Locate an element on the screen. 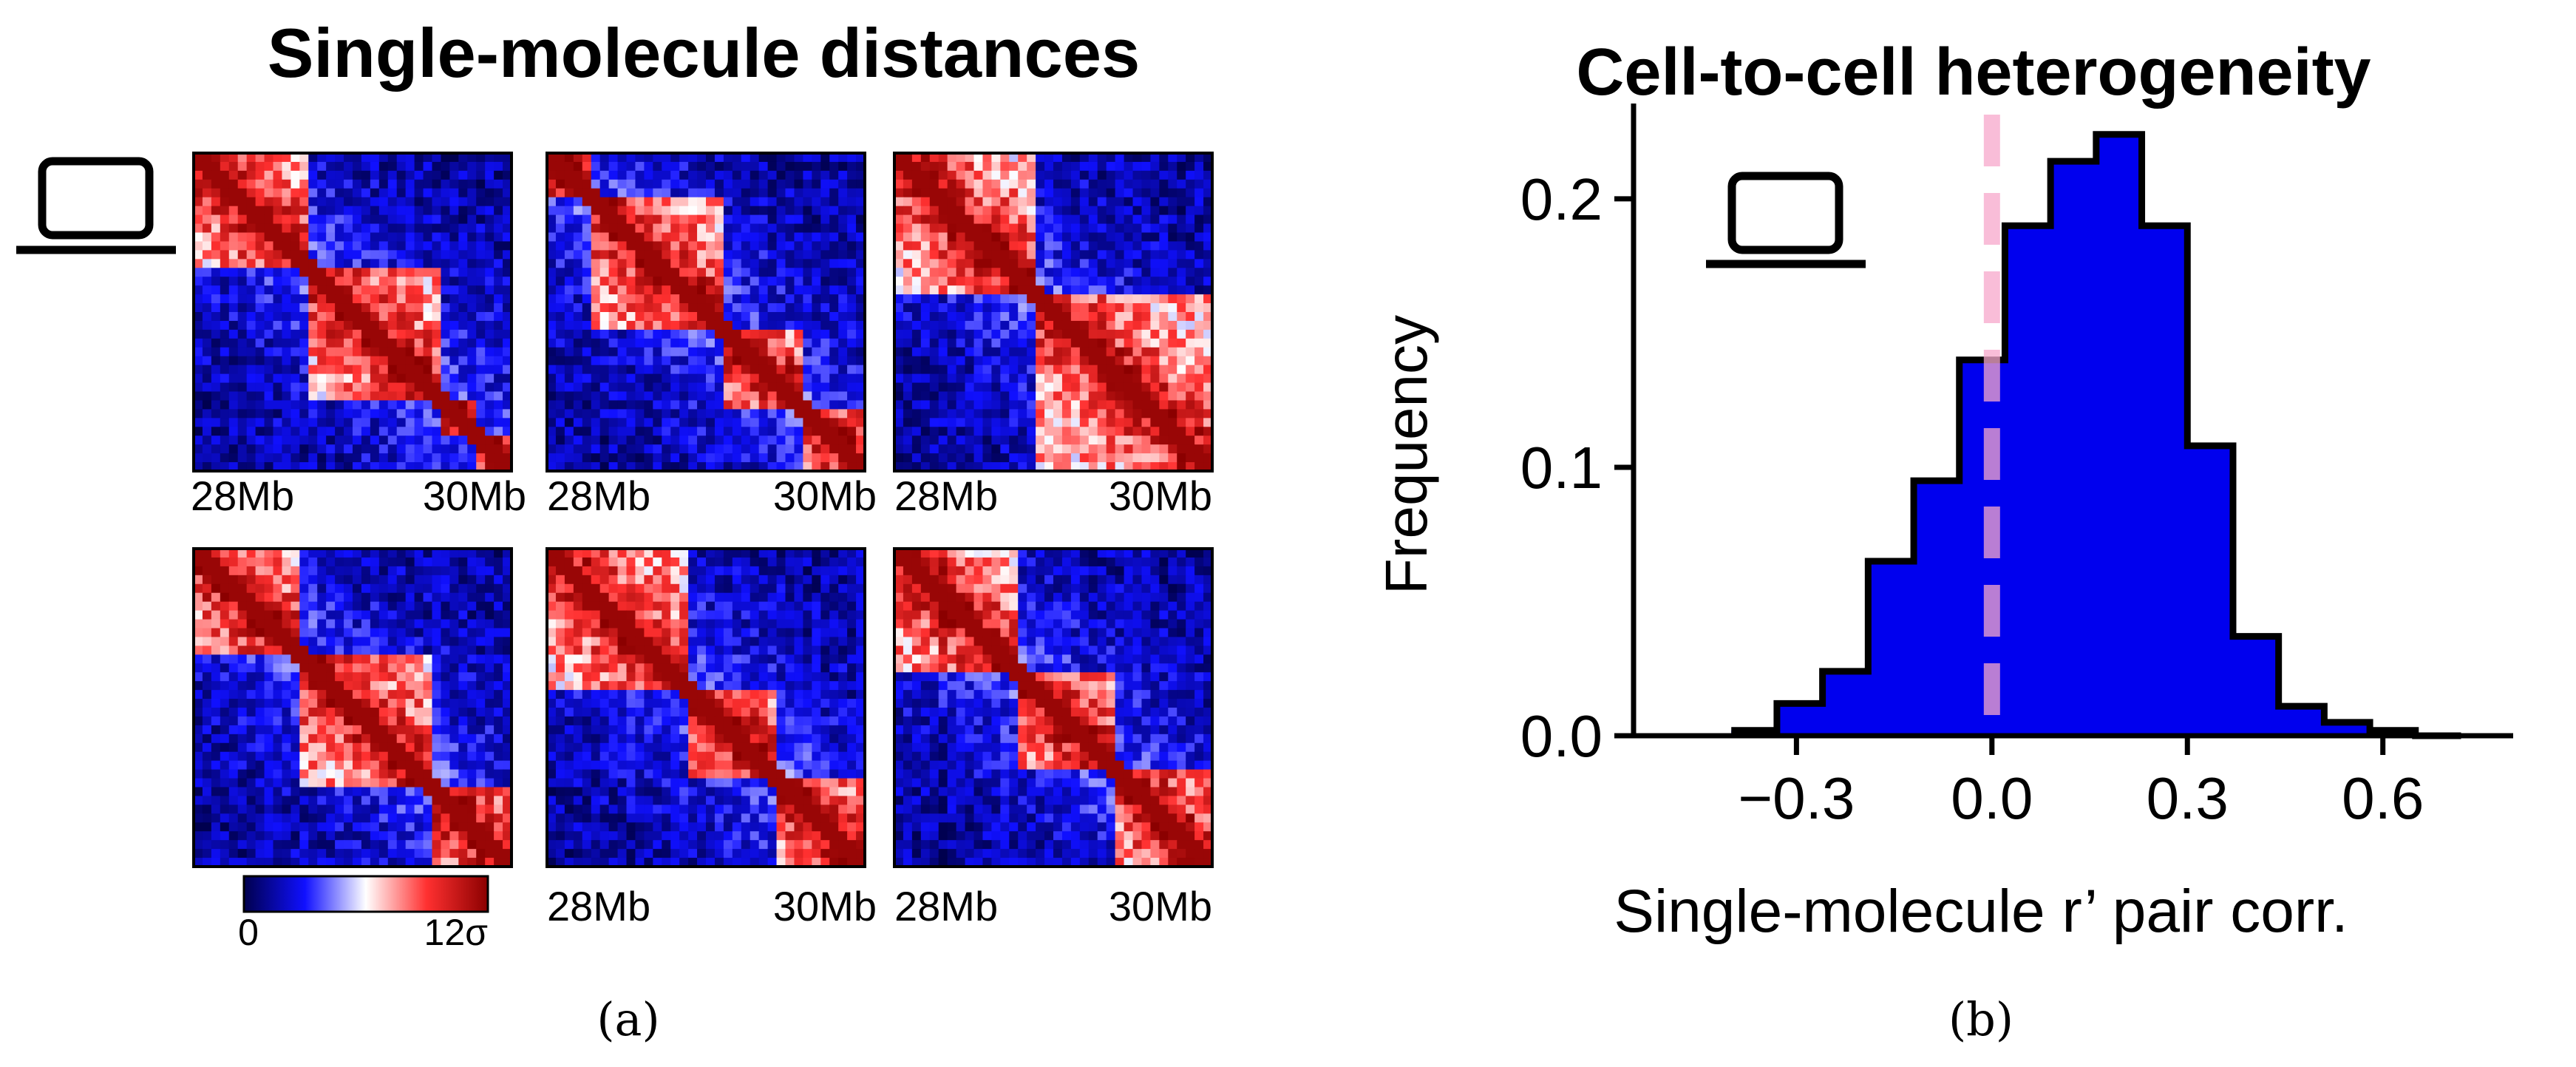 This screenshot has height=1067, width=2576. heatmap-frame is located at coordinates (706, 312).